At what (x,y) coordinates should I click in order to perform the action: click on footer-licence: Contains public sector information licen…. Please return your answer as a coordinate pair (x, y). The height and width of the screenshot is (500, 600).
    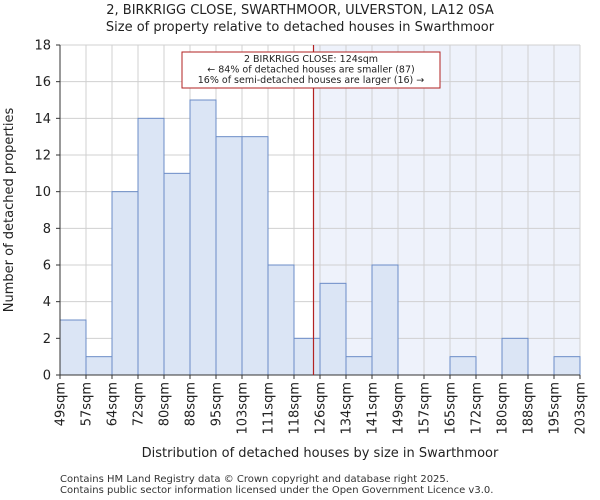
    Looking at the image, I should click on (277, 490).